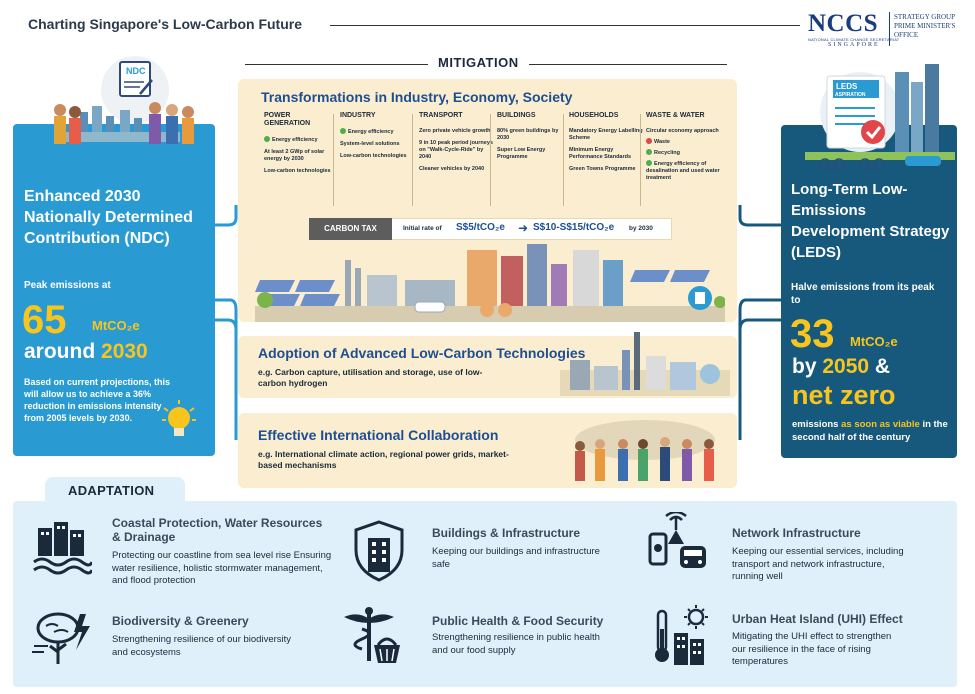  What do you see at coordinates (111, 490) in the screenshot?
I see `adaptation-label: ADAPTATION` at bounding box center [111, 490].